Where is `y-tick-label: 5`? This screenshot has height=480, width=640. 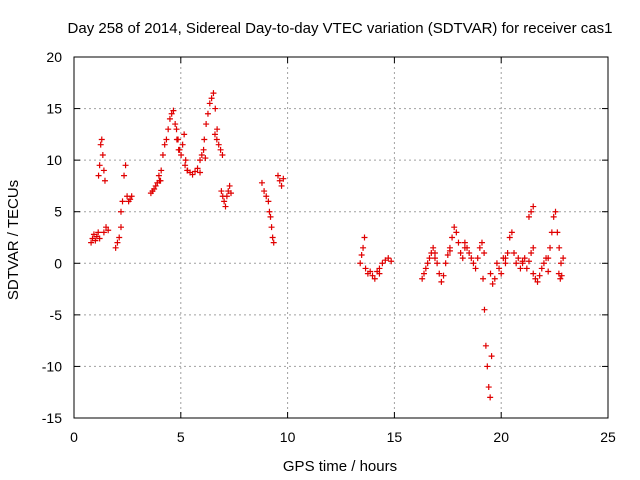
y-tick-label: 5 is located at coordinates (58, 212).